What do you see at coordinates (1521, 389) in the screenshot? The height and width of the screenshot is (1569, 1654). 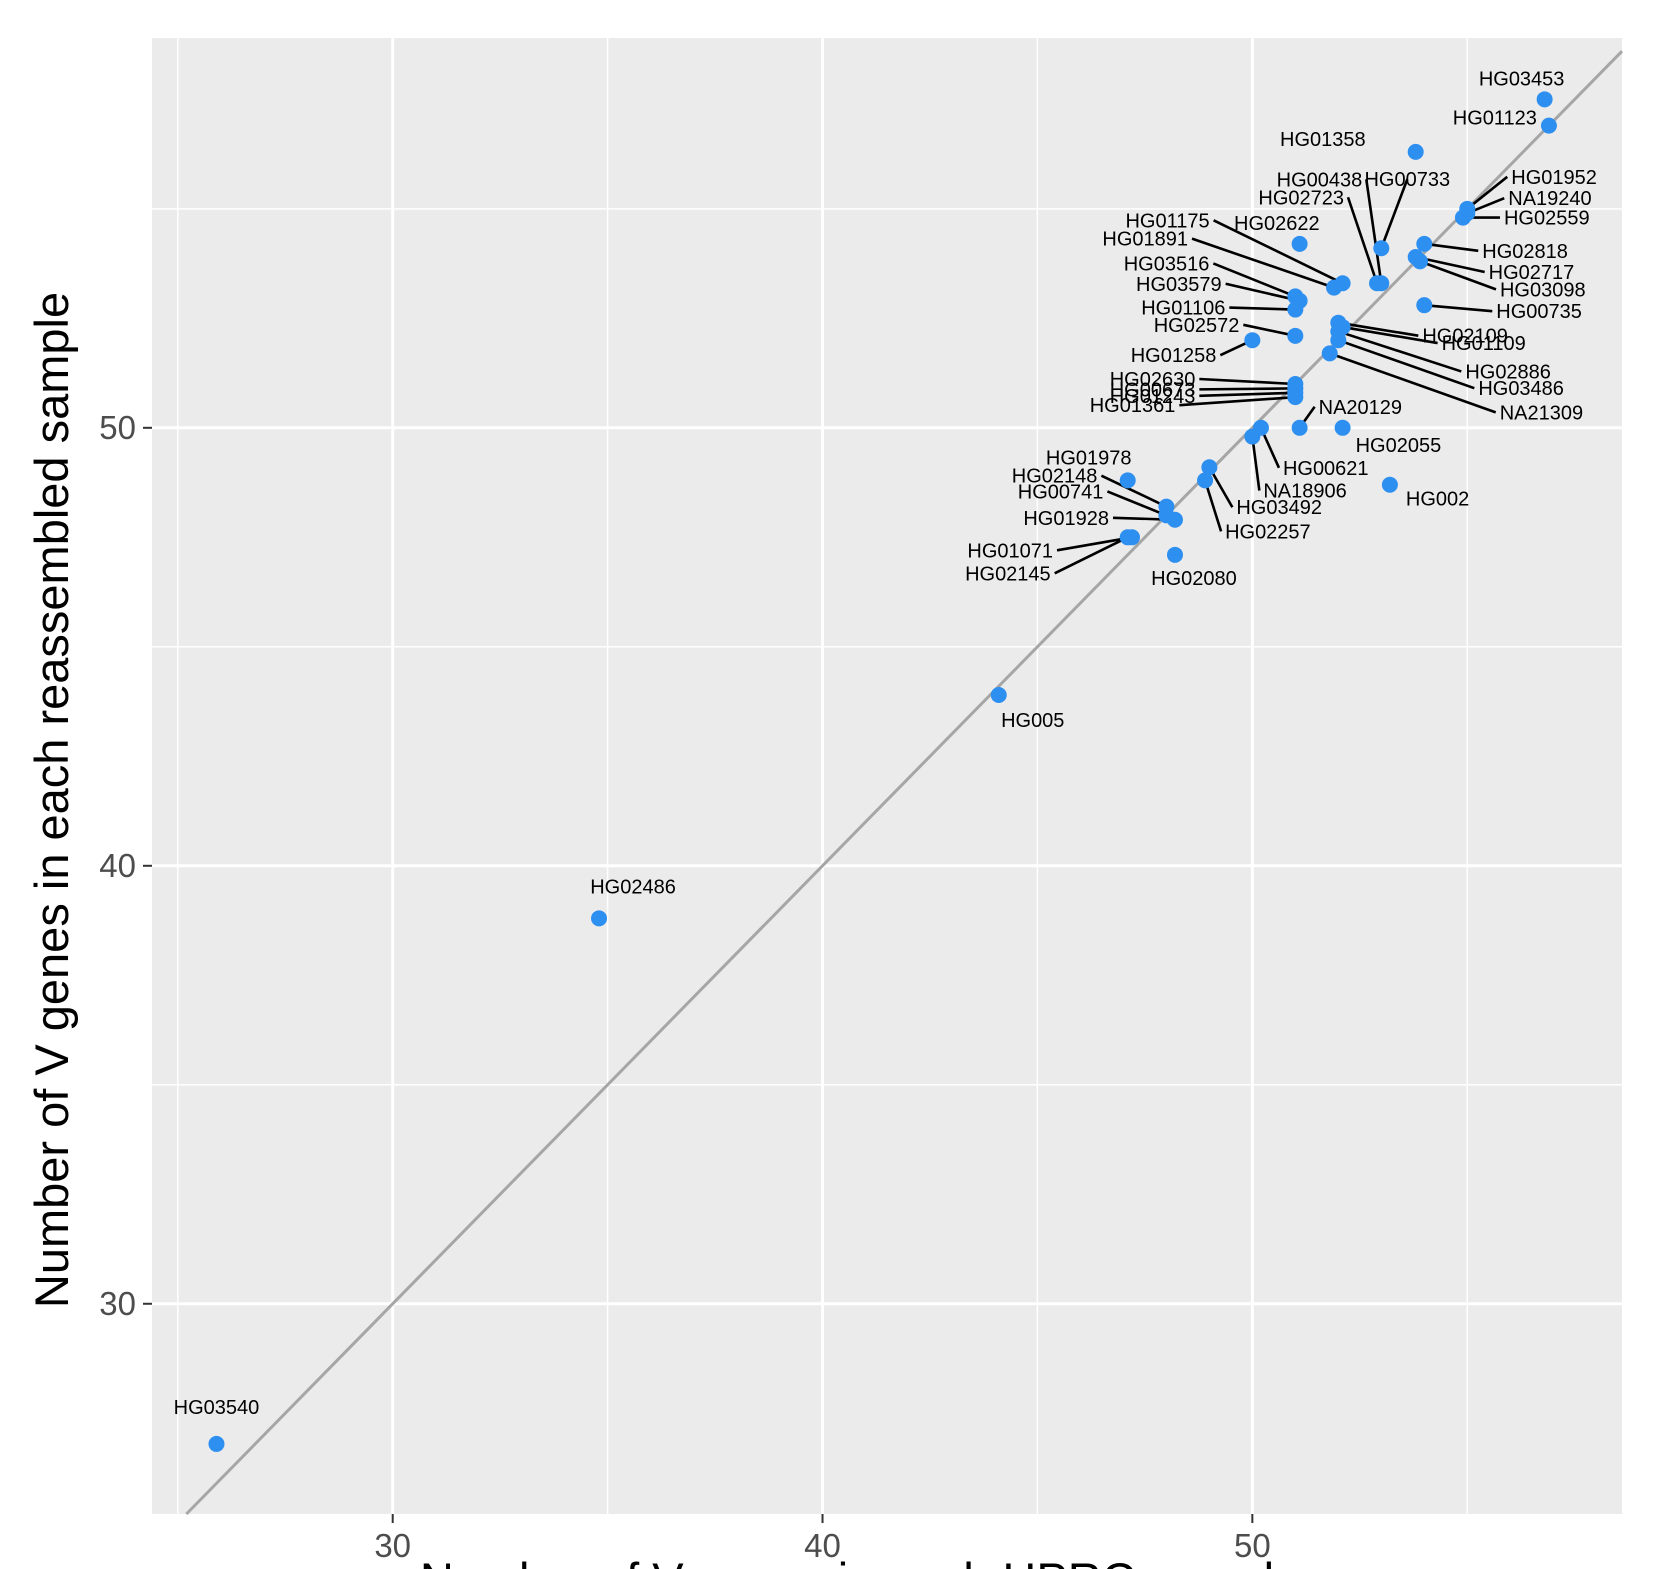 I see `point-label: HG03486` at bounding box center [1521, 389].